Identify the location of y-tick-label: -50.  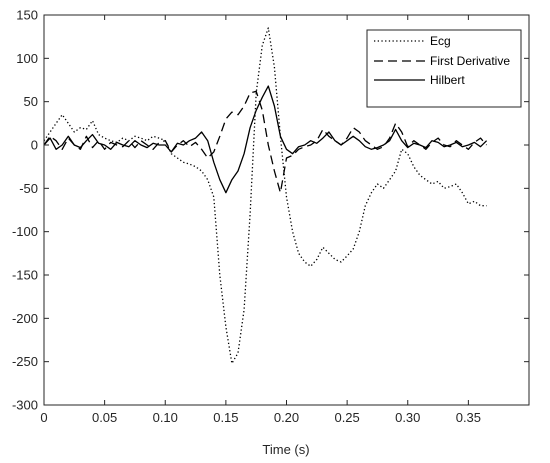
(28, 188).